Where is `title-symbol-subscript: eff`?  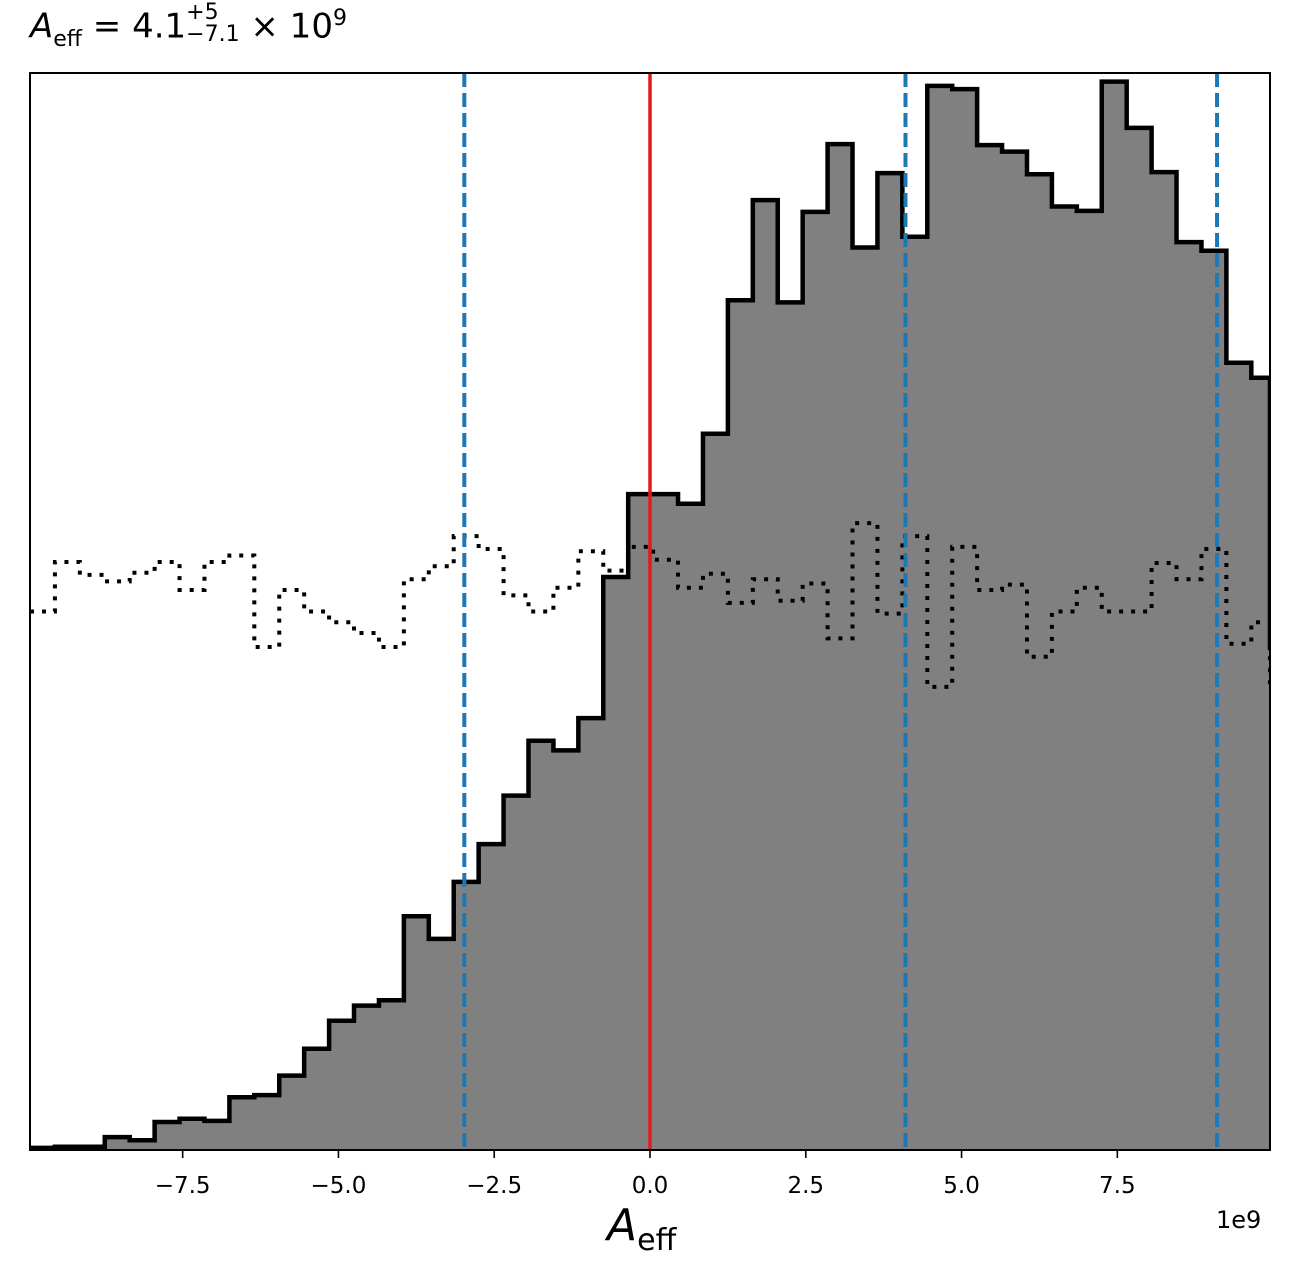
title-symbol-subscript: eff is located at coordinates (67, 39).